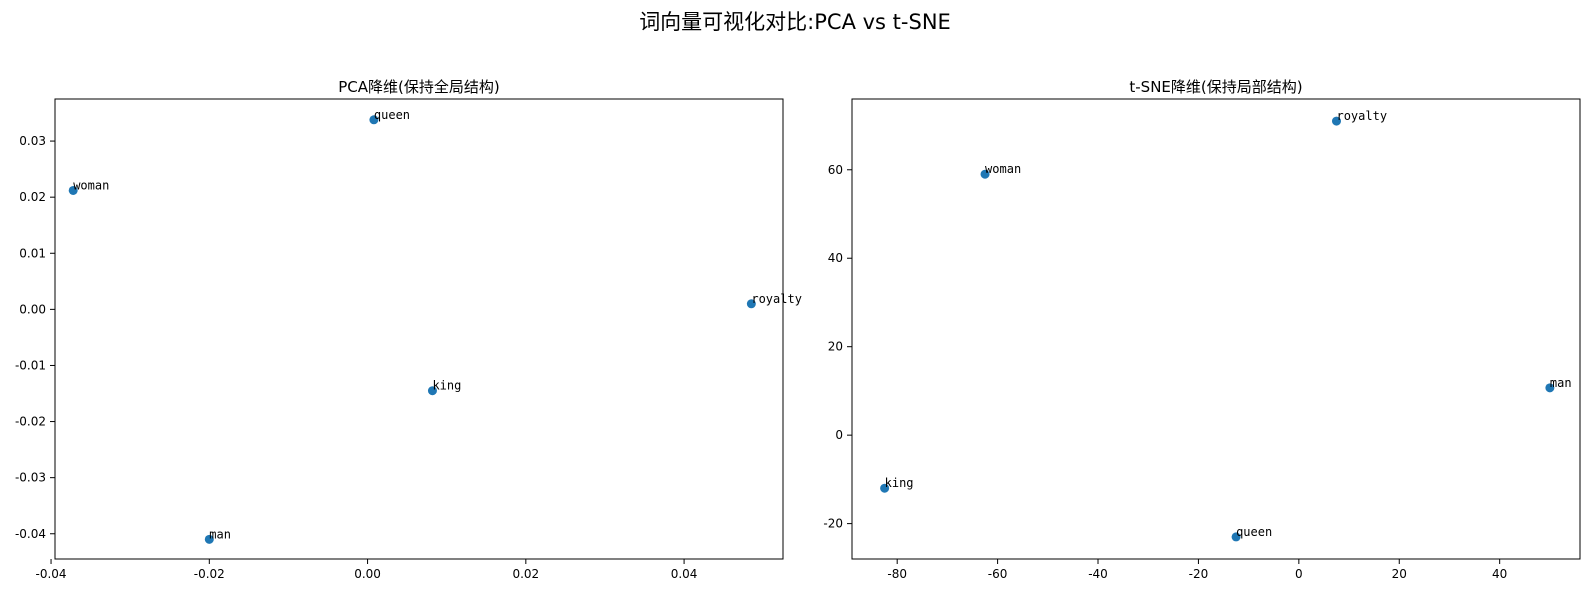 The image size is (1590, 592). Describe the element at coordinates (91, 185) in the screenshot. I see `pca-point-label-woman: woman` at that location.